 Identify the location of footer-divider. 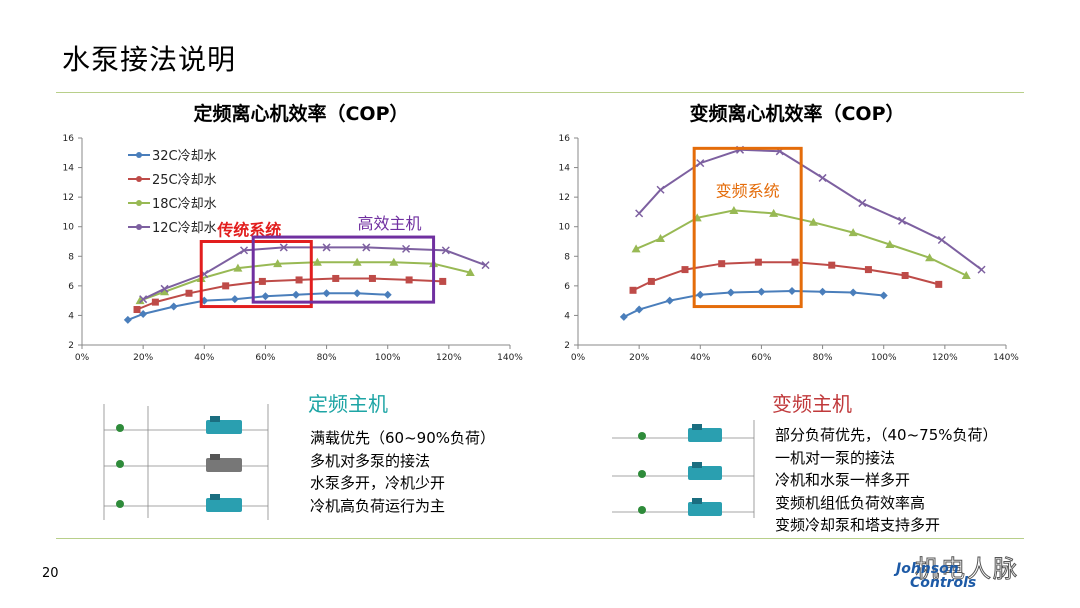
(540, 538).